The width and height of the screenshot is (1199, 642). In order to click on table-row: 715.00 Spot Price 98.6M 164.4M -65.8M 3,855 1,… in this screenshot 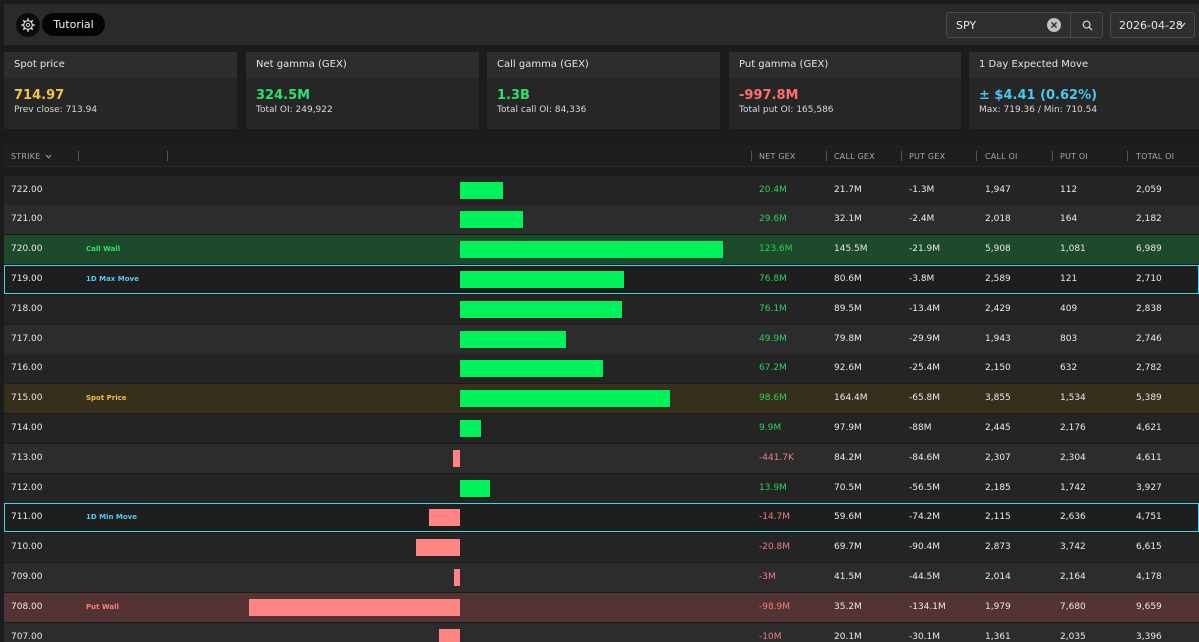, I will do `click(601, 399)`.